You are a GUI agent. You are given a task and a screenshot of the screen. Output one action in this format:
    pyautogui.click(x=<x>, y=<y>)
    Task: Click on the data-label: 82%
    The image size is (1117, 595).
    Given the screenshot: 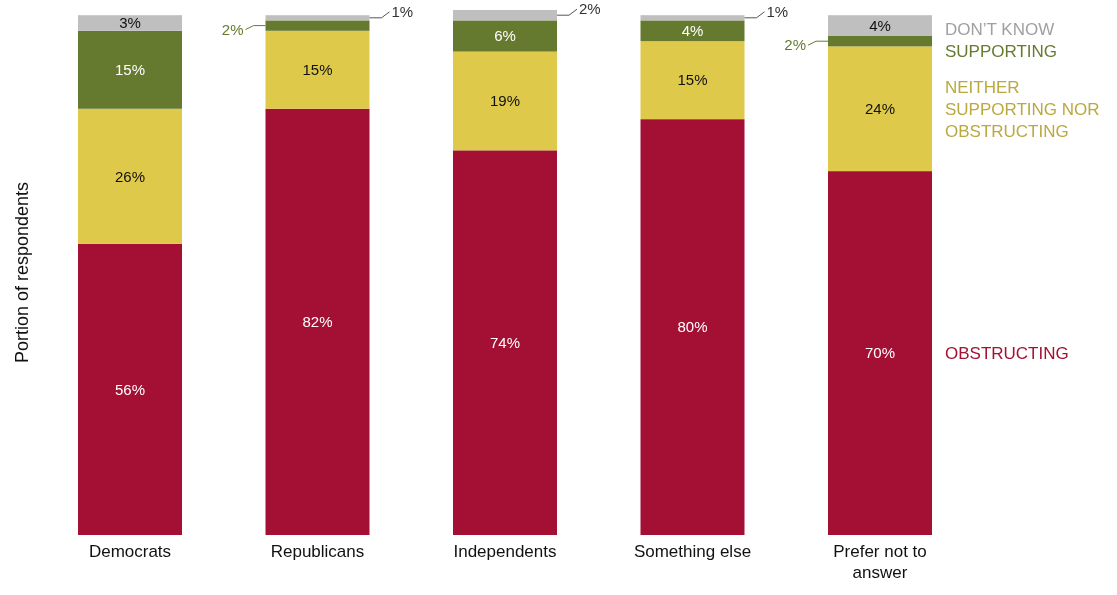 What is the action you would take?
    pyautogui.click(x=317, y=322)
    